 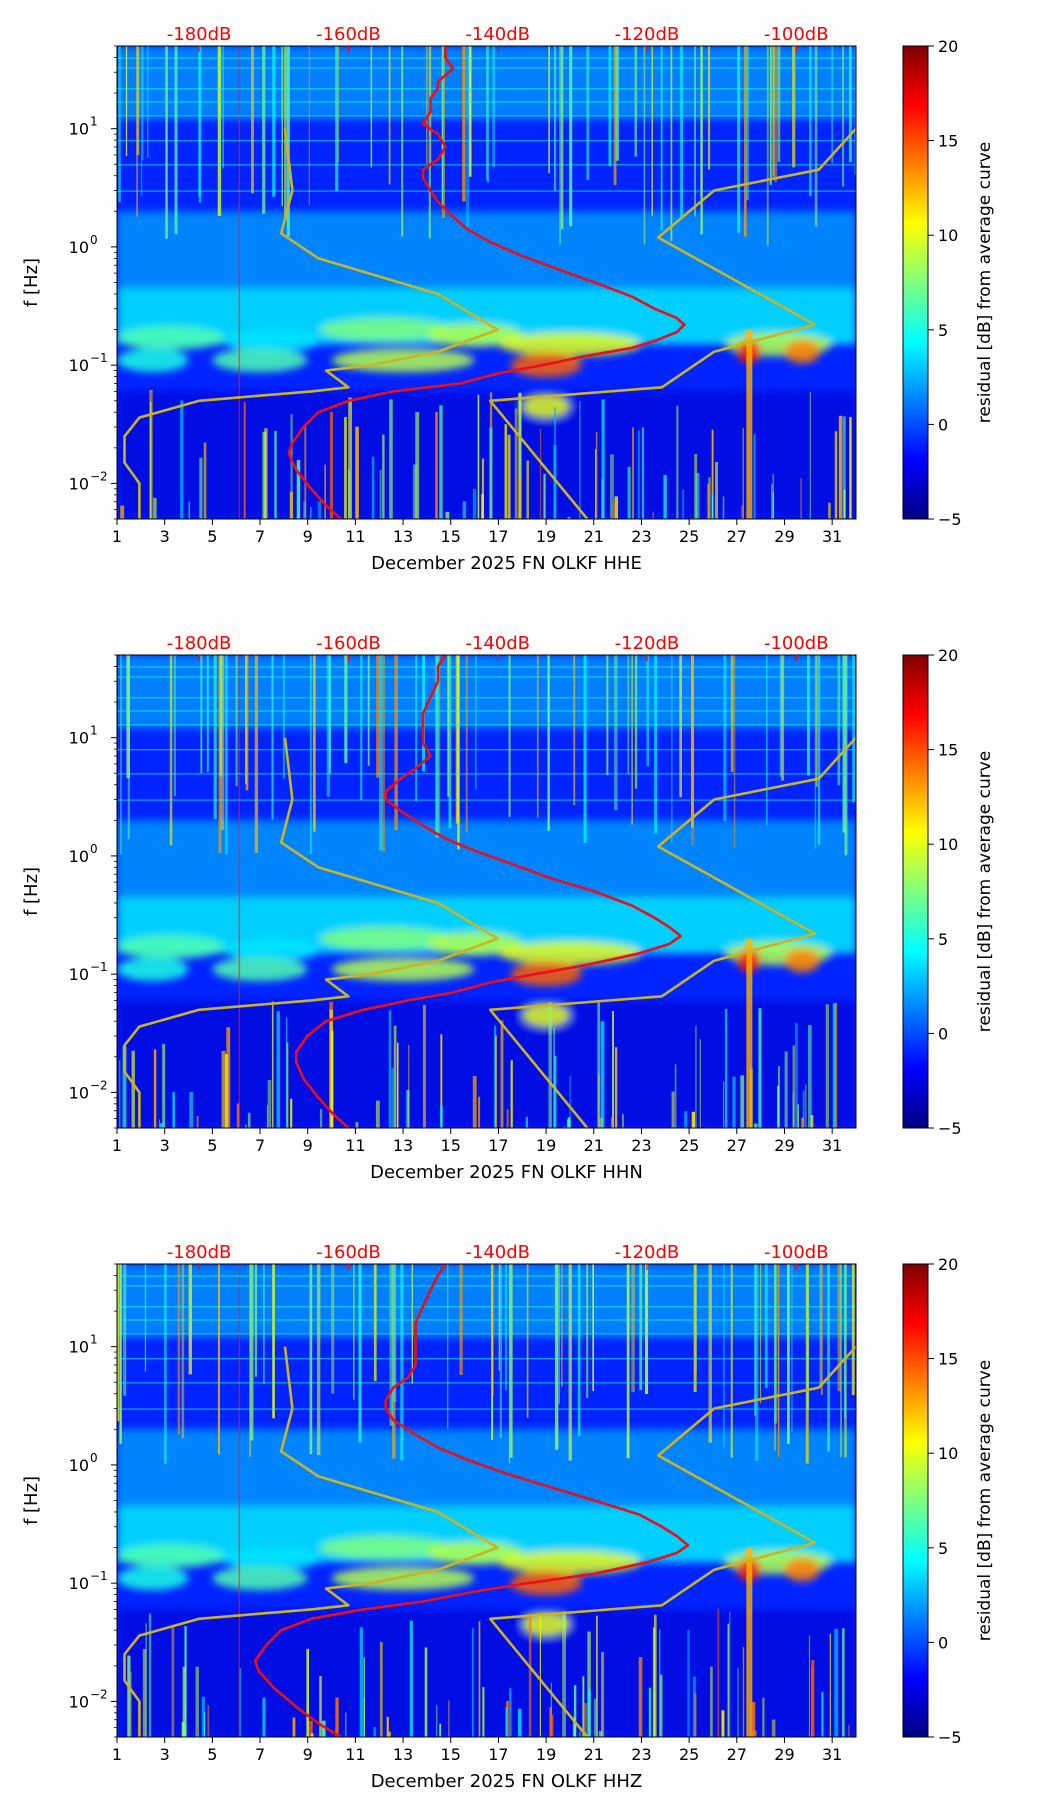 I want to click on x-tick-label: 31, so click(x=832, y=1754).